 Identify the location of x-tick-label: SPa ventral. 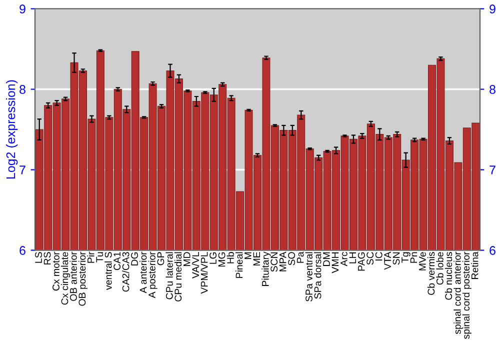
(308, 277).